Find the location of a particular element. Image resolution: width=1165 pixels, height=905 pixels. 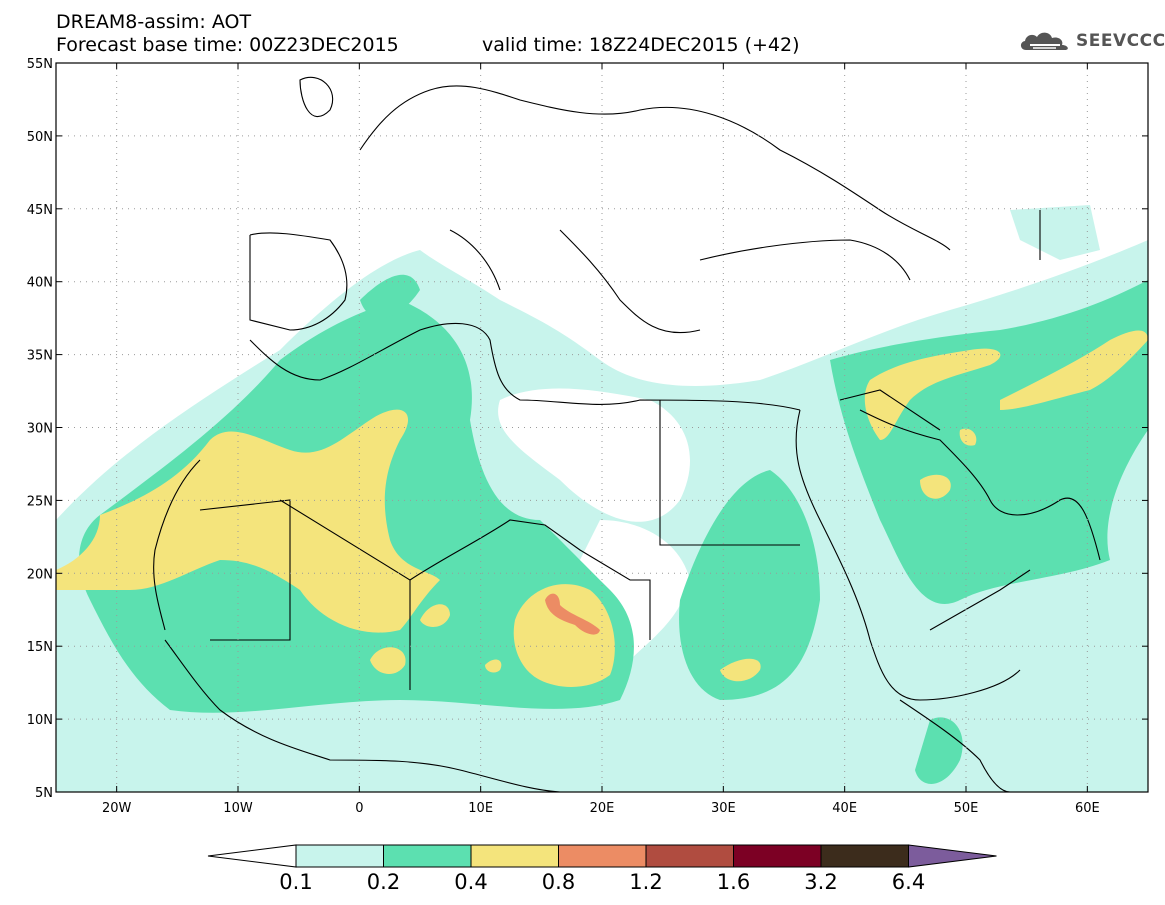

logo-text: SEEVCCC is located at coordinates (1120, 41).